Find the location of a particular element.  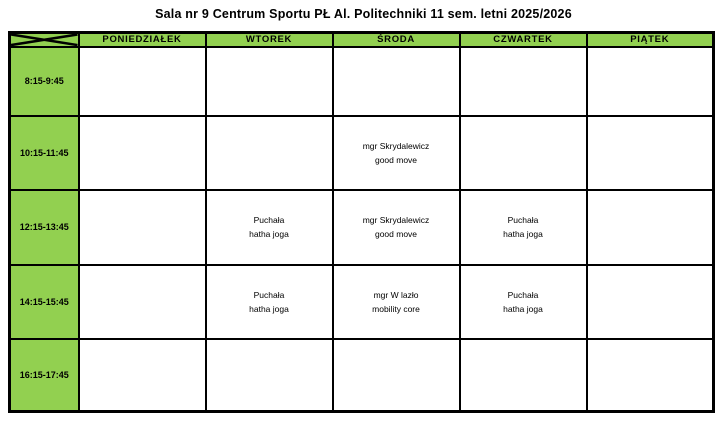

time-slot-label: 16:15-17:45 is located at coordinates (44, 375).